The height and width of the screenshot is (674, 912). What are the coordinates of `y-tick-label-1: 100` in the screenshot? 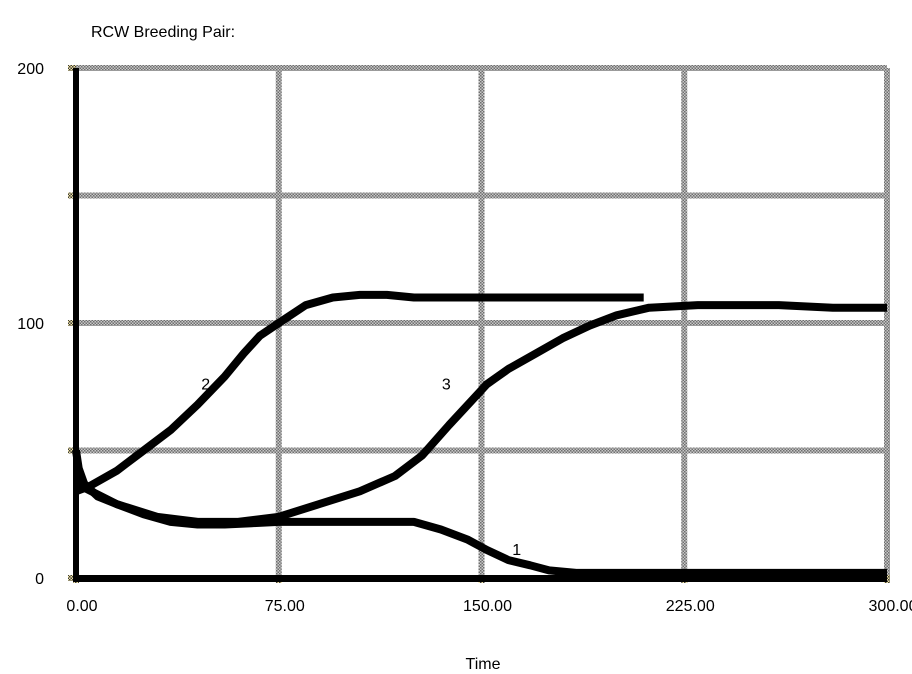 It's located at (30, 324).